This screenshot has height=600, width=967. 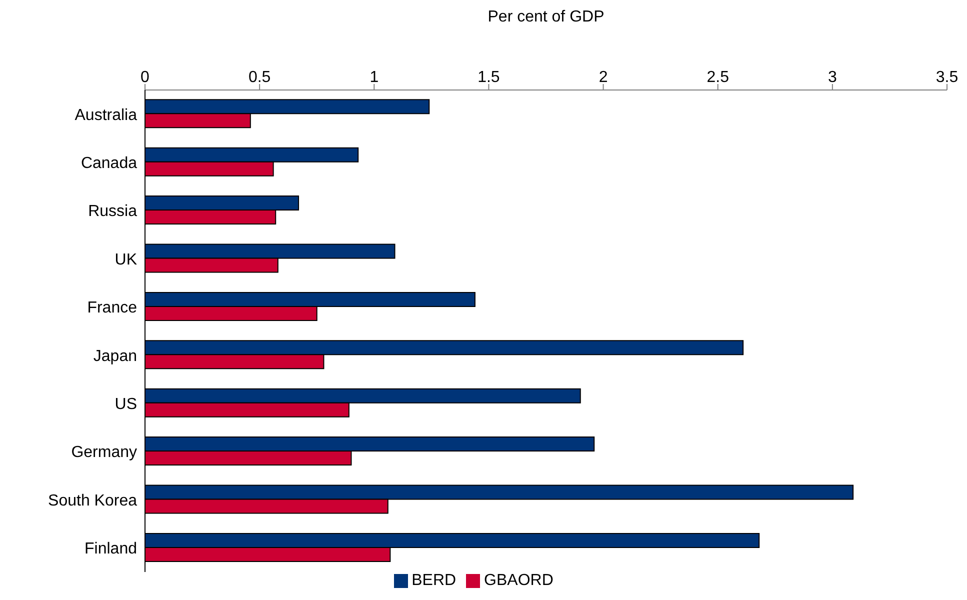 What do you see at coordinates (126, 259) in the screenshot?
I see `y-tick-label: UK` at bounding box center [126, 259].